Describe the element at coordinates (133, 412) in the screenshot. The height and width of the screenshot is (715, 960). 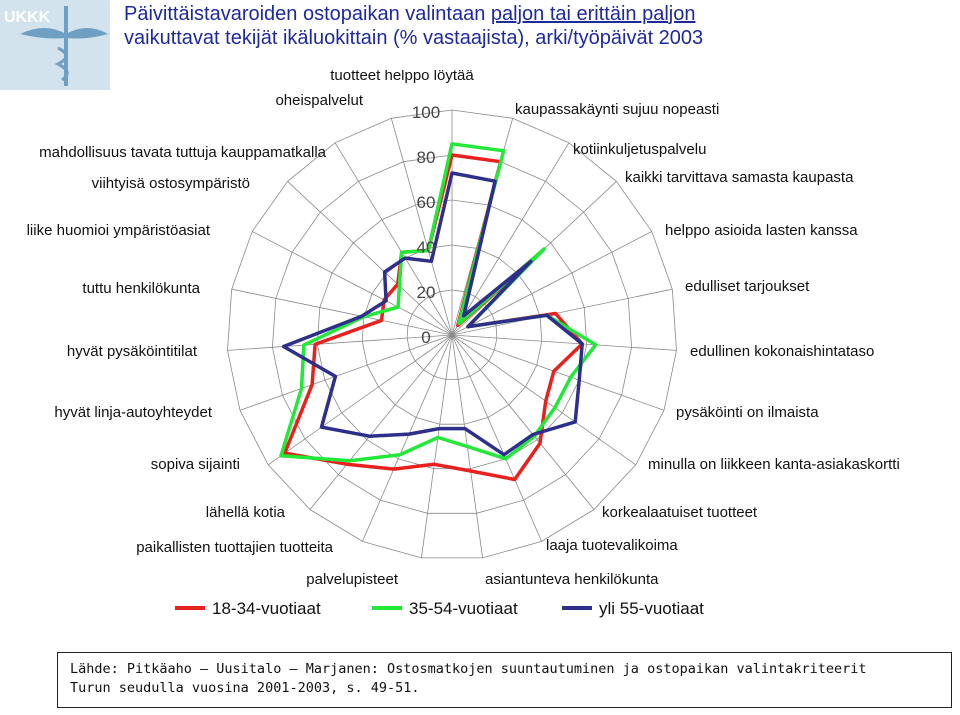
I see `category-label: hyvät linja-autoyhteydet` at that location.